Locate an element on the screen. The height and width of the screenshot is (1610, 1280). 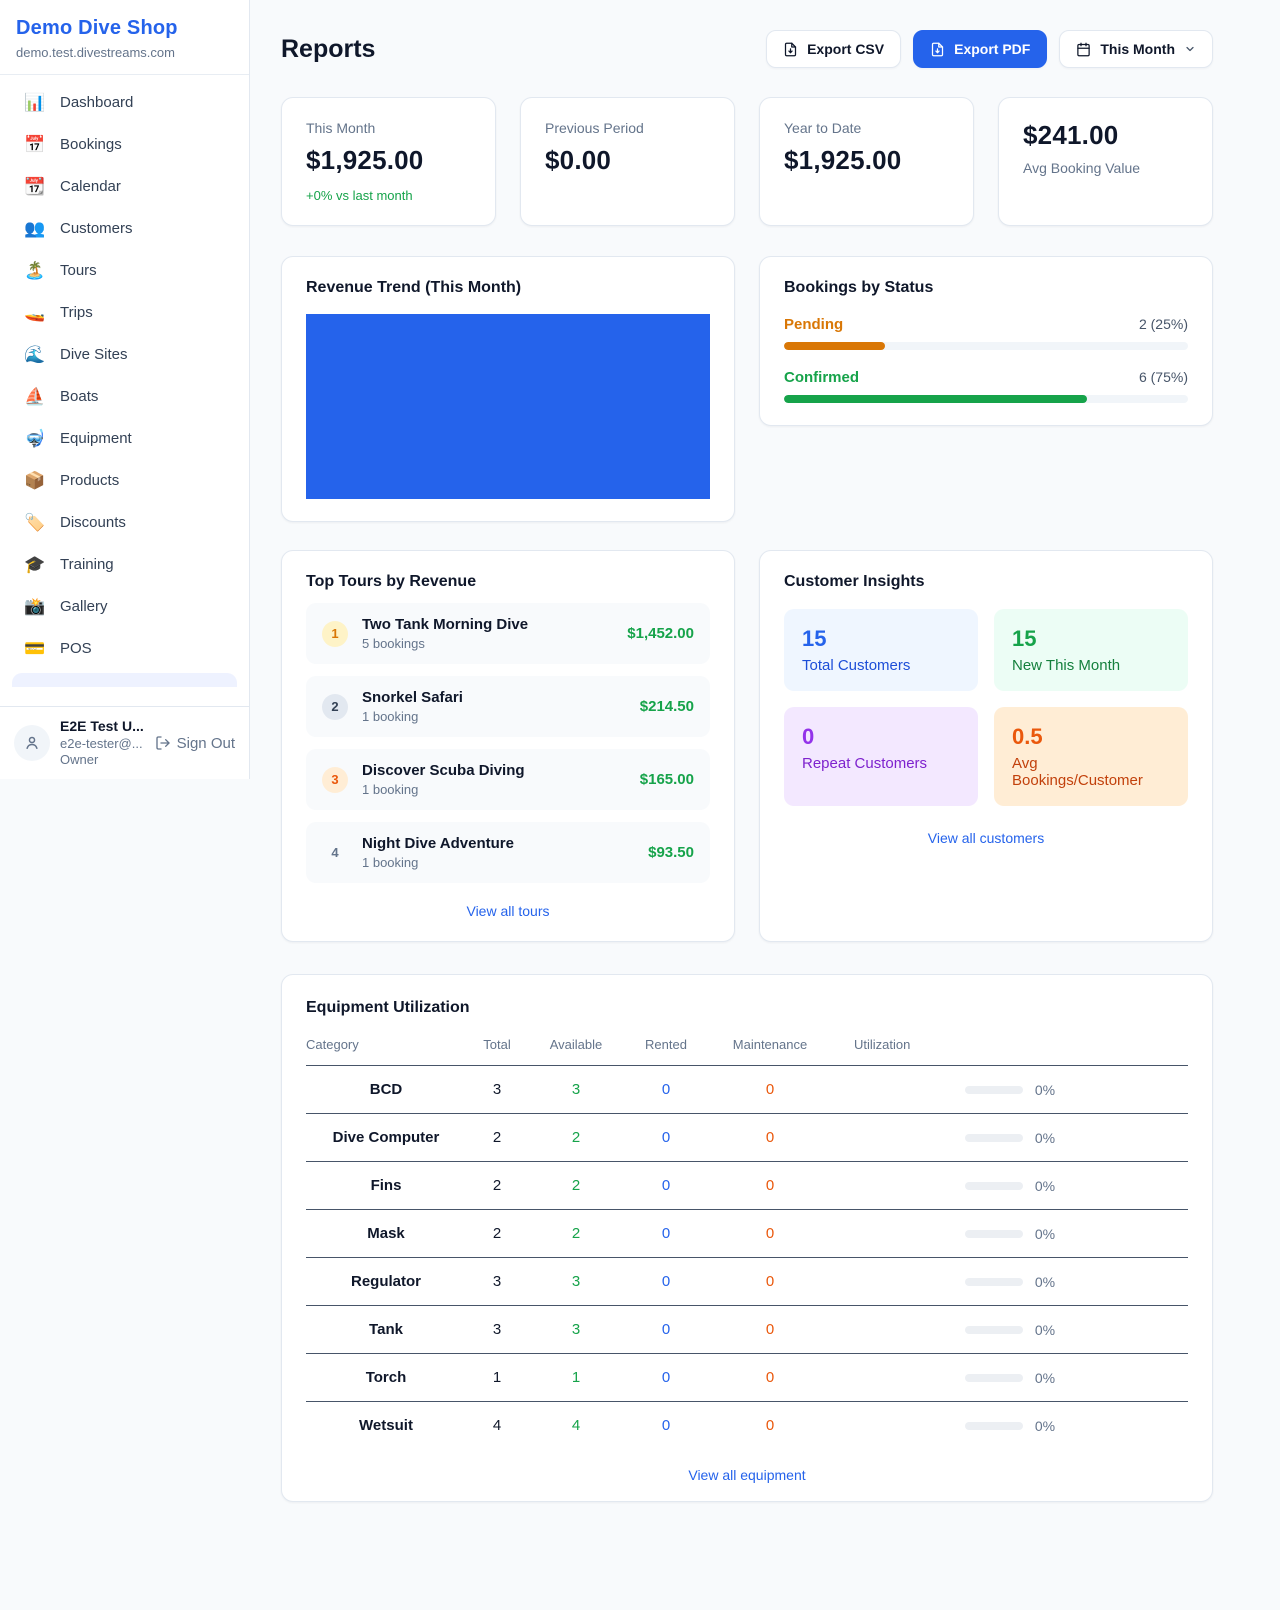
view-all-equipment-link: View all equipment is located at coordinates (747, 1475).